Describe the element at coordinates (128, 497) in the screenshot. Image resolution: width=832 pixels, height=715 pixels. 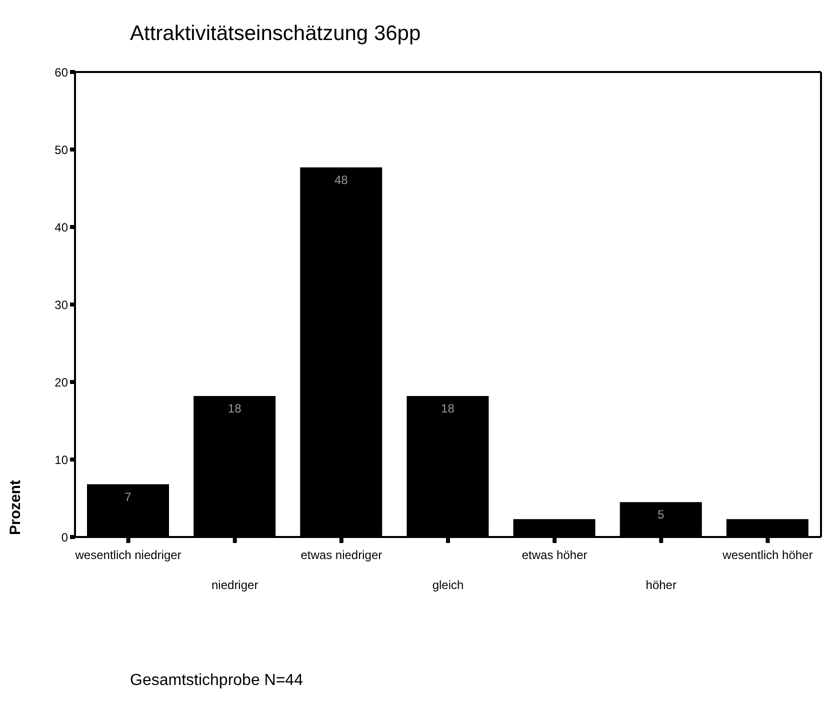
I see `data-label: 7` at that location.